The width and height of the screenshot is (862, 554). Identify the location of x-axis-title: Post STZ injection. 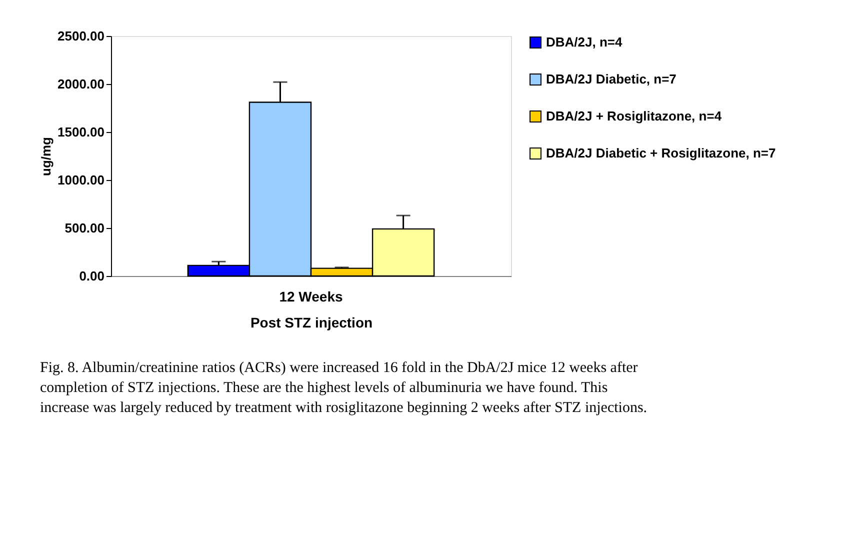
(311, 322).